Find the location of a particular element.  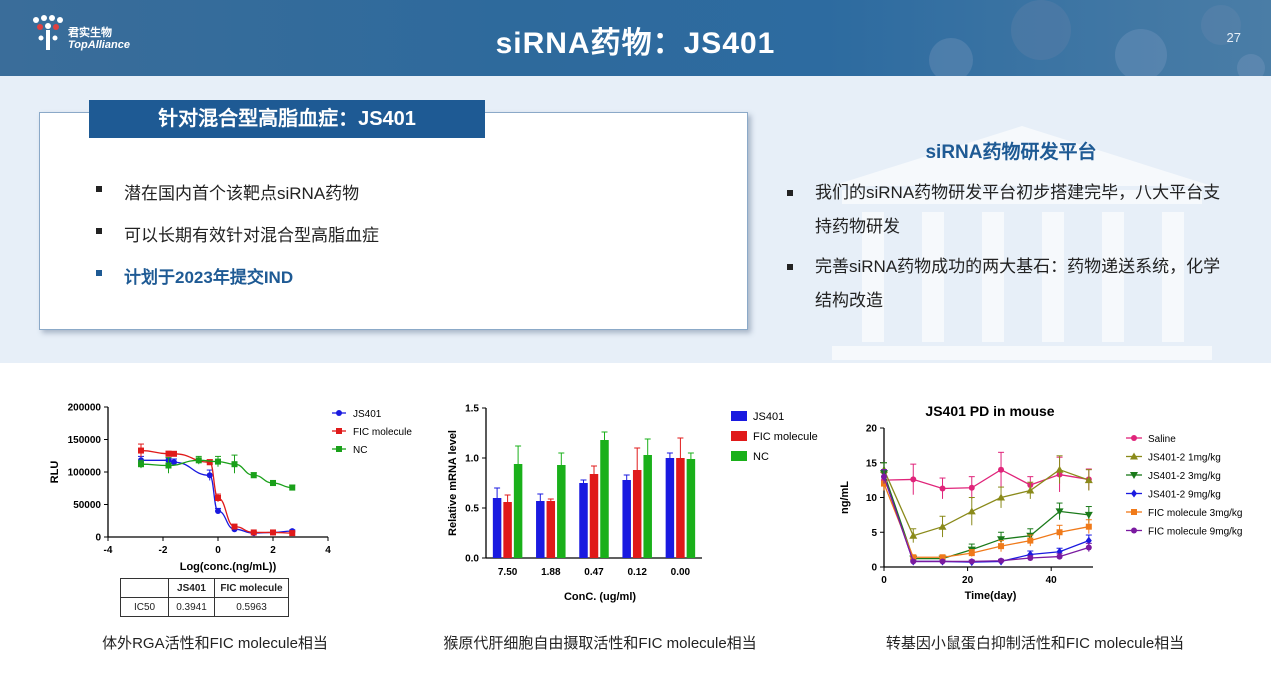

caption-mouse: 转基因小鼠蛋白抑制活性和FIC molecule相当 is located at coordinates (1035, 643).